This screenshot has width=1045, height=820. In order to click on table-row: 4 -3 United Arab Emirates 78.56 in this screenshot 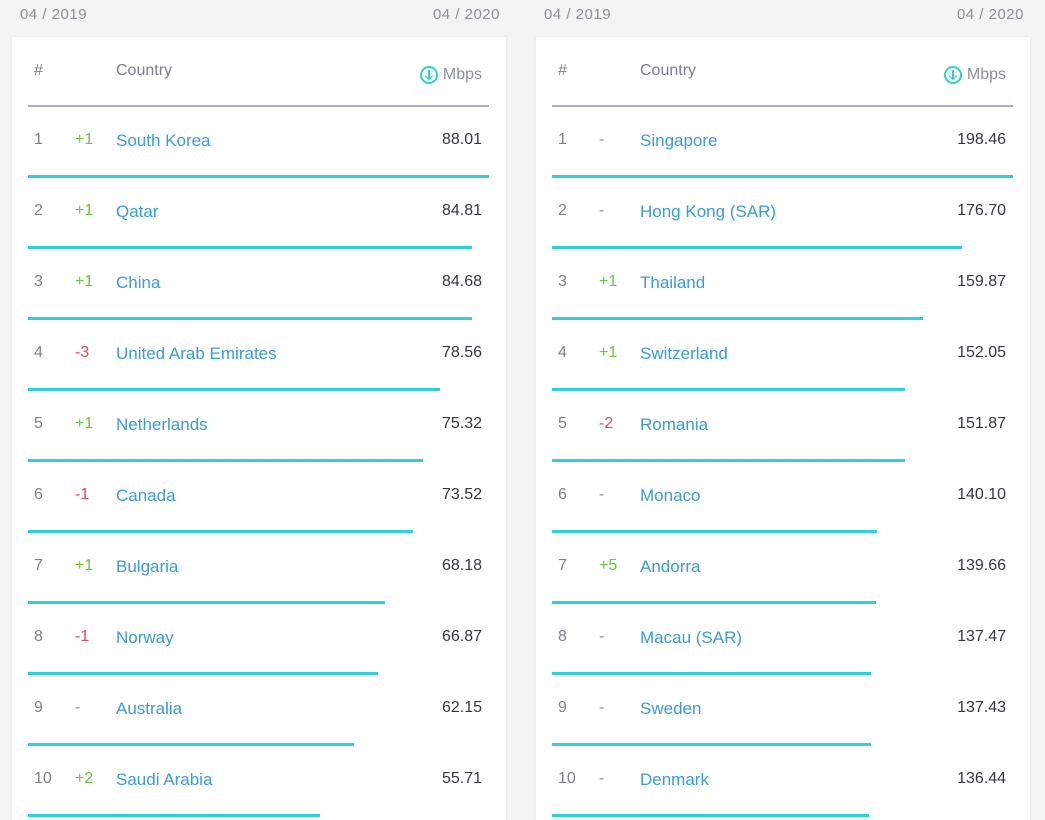, I will do `click(258, 355)`.